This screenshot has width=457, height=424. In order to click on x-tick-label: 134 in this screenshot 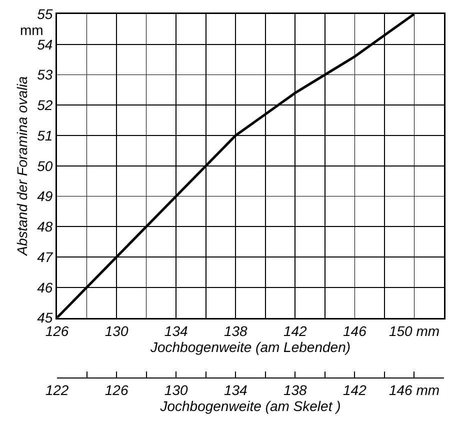, I will do `click(176, 331)`.